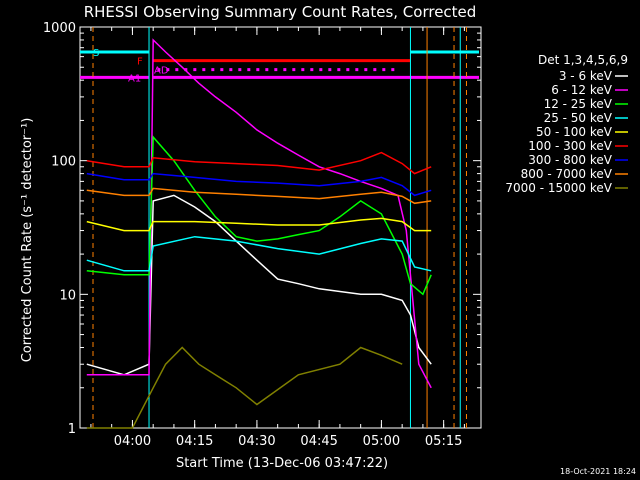 The width and height of the screenshot is (640, 480). Describe the element at coordinates (582, 90) in the screenshot. I see `legend-entry: 6 - 12 keV` at that location.